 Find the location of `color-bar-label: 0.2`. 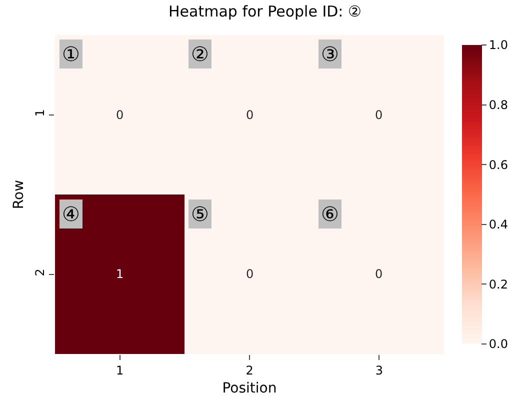

color-bar-label: 0.2 is located at coordinates (498, 284).